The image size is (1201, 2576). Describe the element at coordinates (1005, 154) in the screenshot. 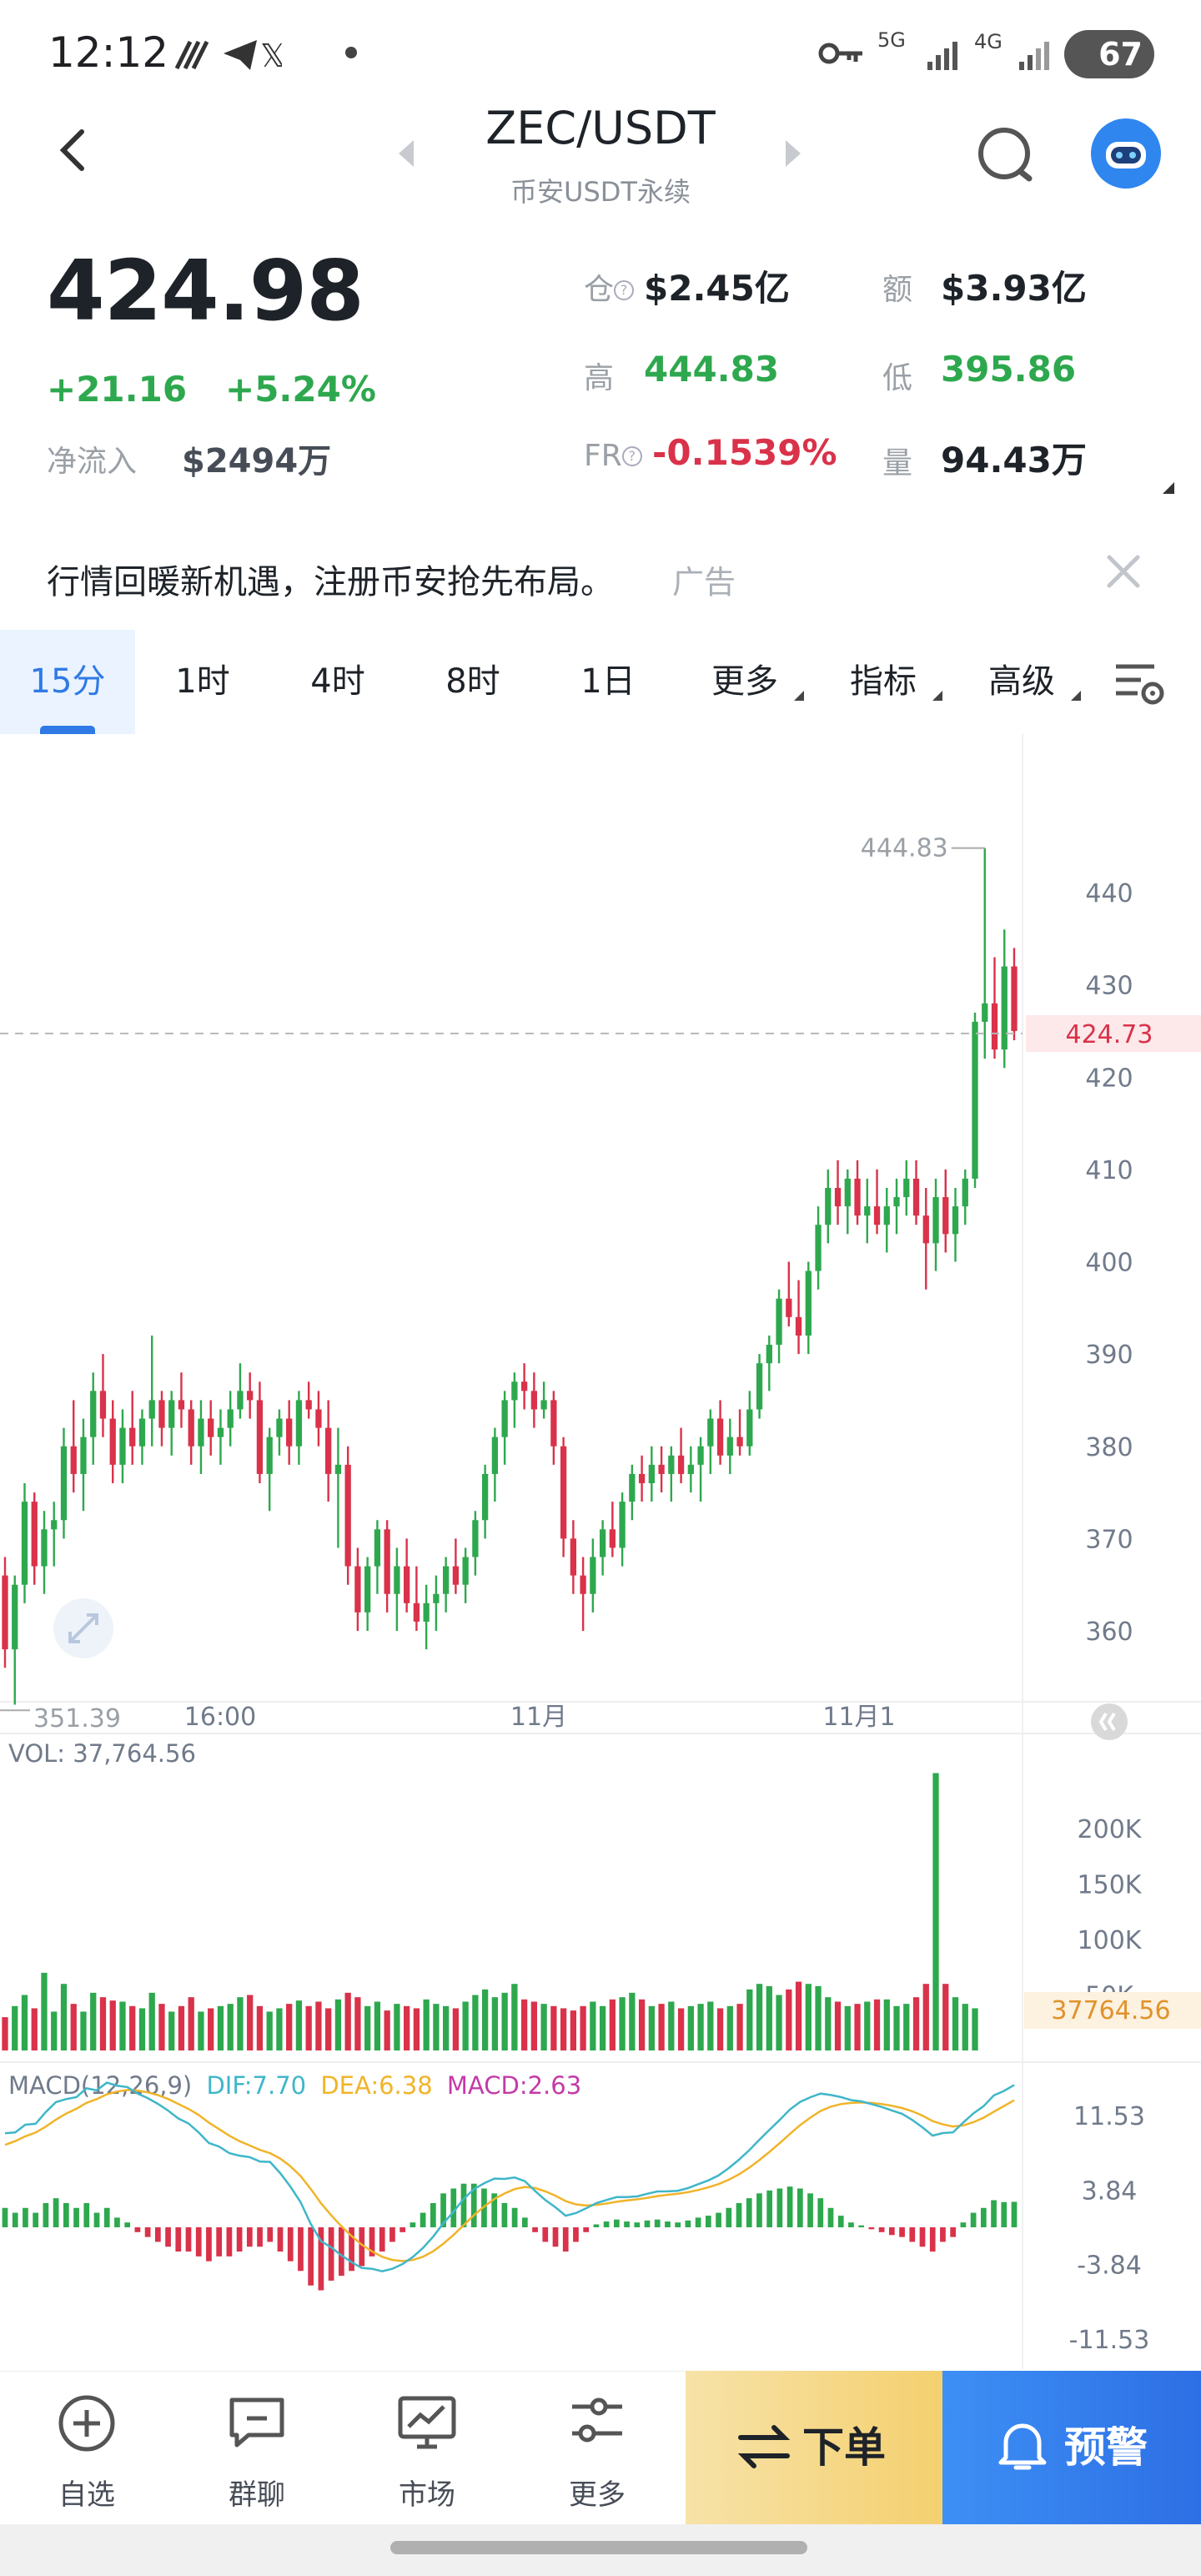

I see `search-icon` at that location.